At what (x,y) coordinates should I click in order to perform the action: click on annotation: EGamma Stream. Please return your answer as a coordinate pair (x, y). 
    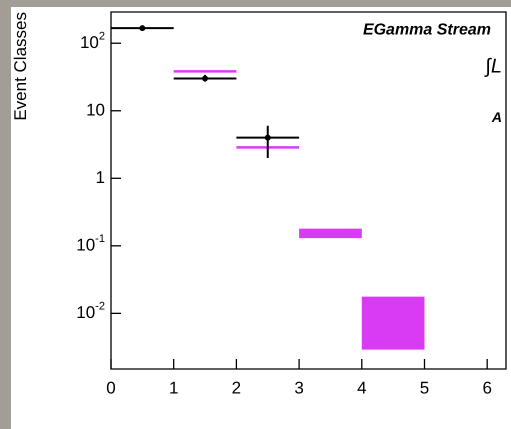
    Looking at the image, I should click on (426, 29).